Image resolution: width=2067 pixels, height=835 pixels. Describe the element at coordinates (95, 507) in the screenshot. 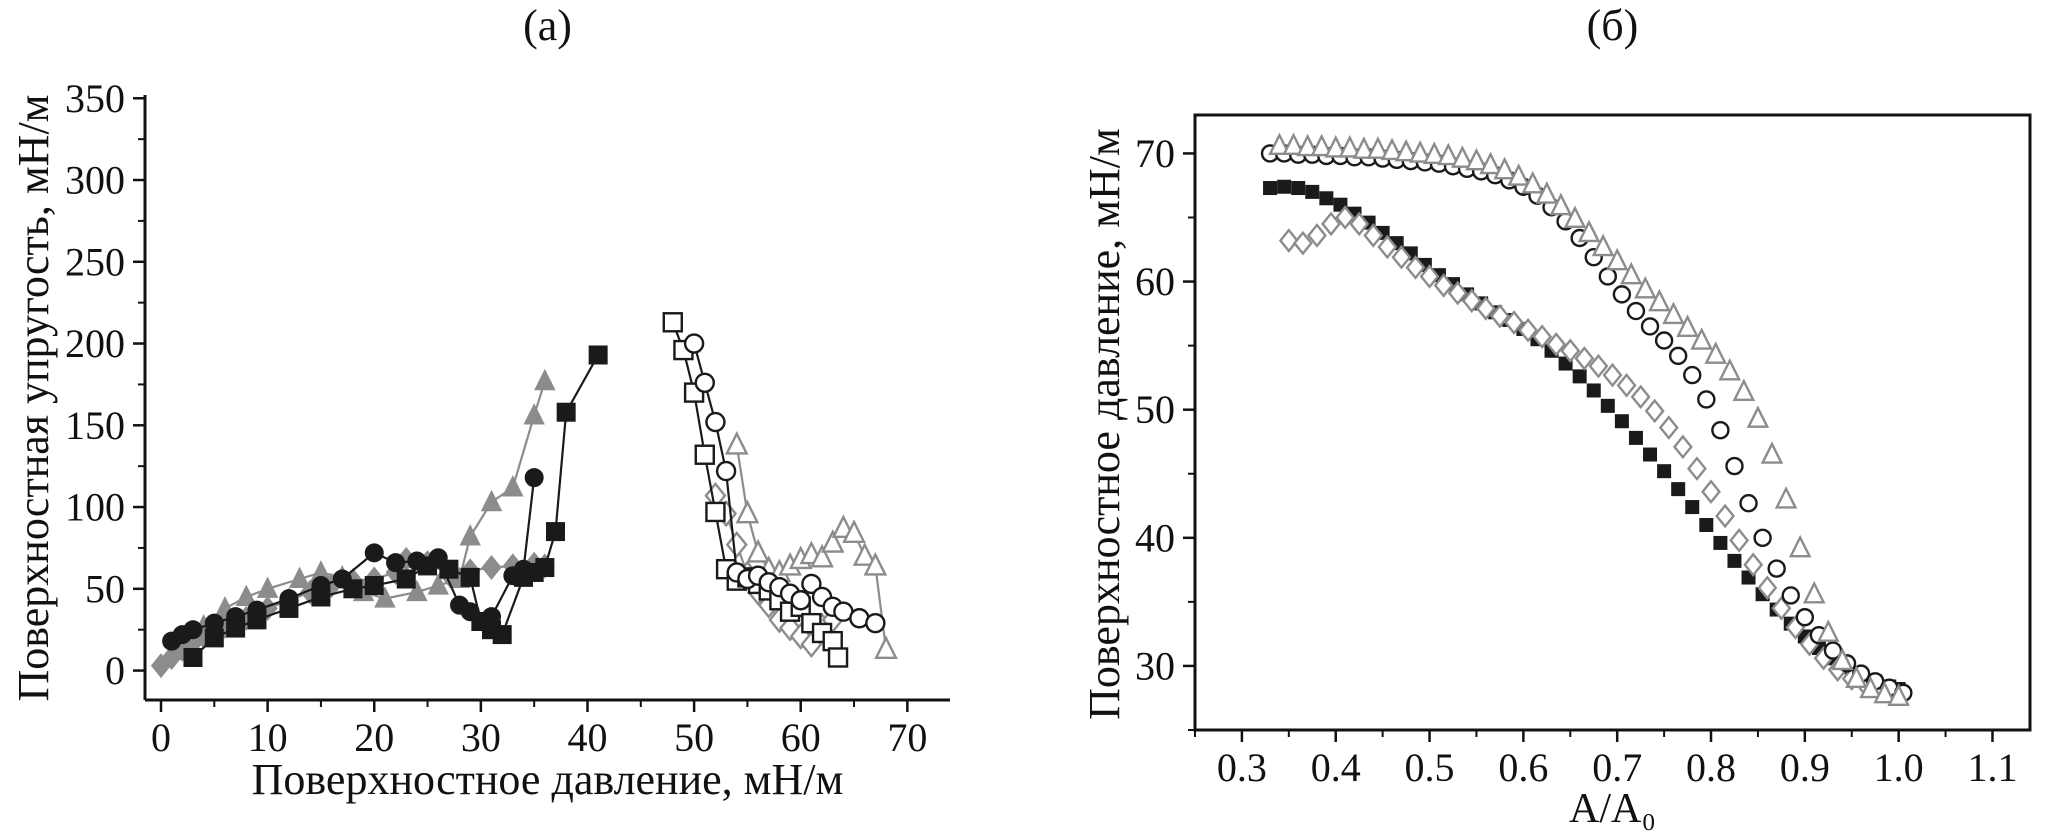

I see `svg-text: 100` at that location.